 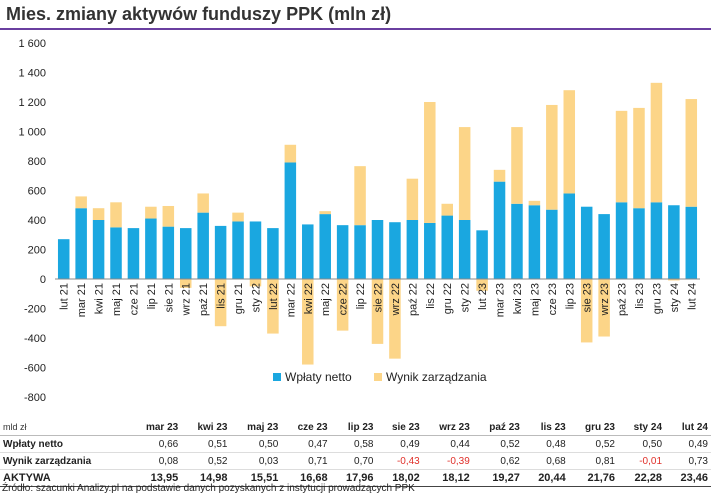 I want to click on table-month-header: gru 23, so click(x=599, y=427).